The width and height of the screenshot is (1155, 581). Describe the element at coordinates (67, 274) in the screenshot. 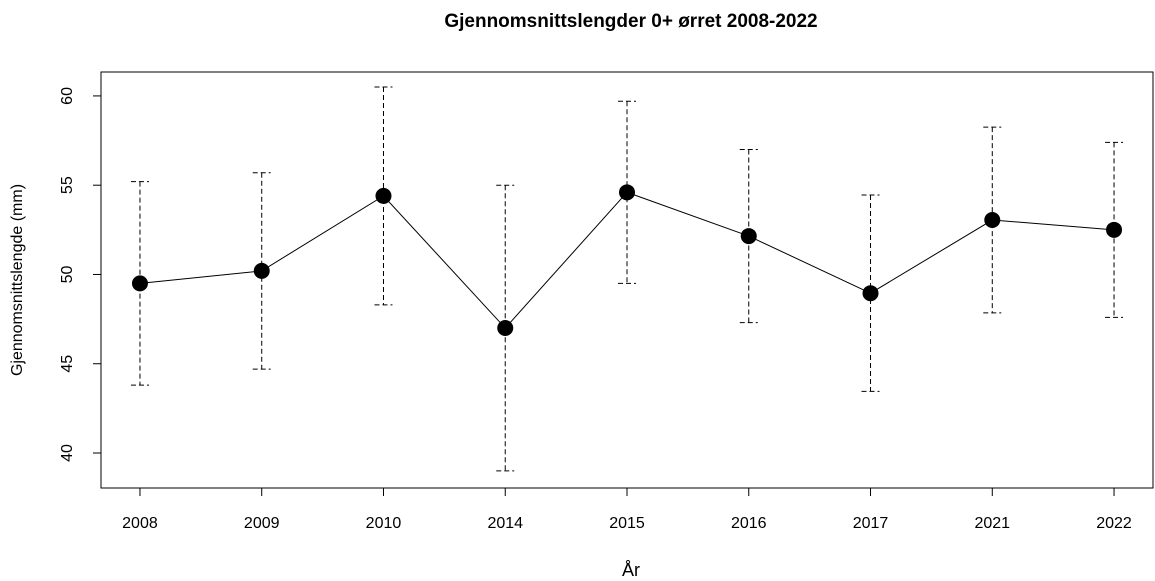

I see `y-tick-label: 50` at that location.